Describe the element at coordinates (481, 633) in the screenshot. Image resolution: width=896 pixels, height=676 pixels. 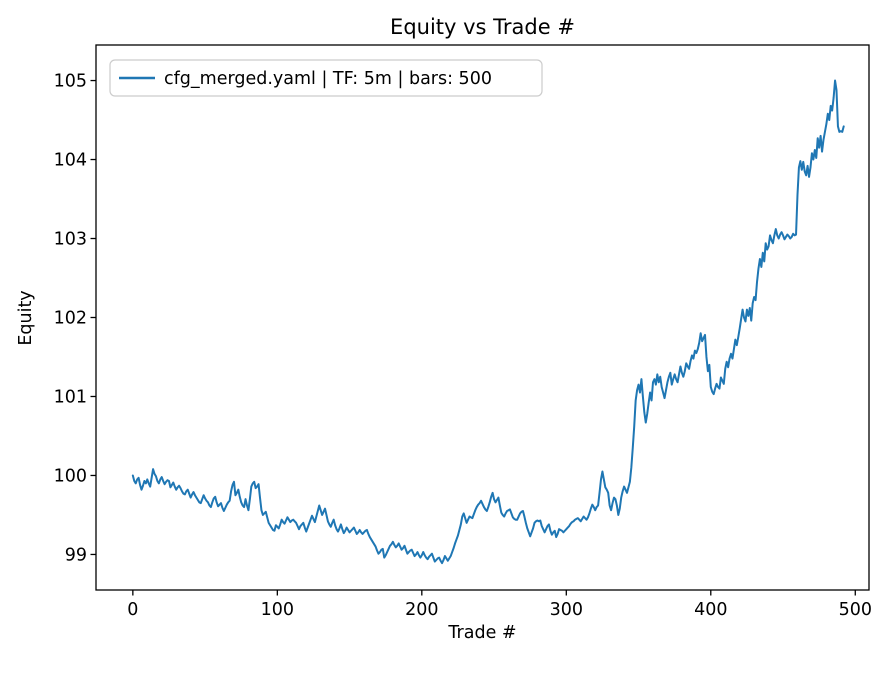
I see `x-axis-label: Trade #` at that location.